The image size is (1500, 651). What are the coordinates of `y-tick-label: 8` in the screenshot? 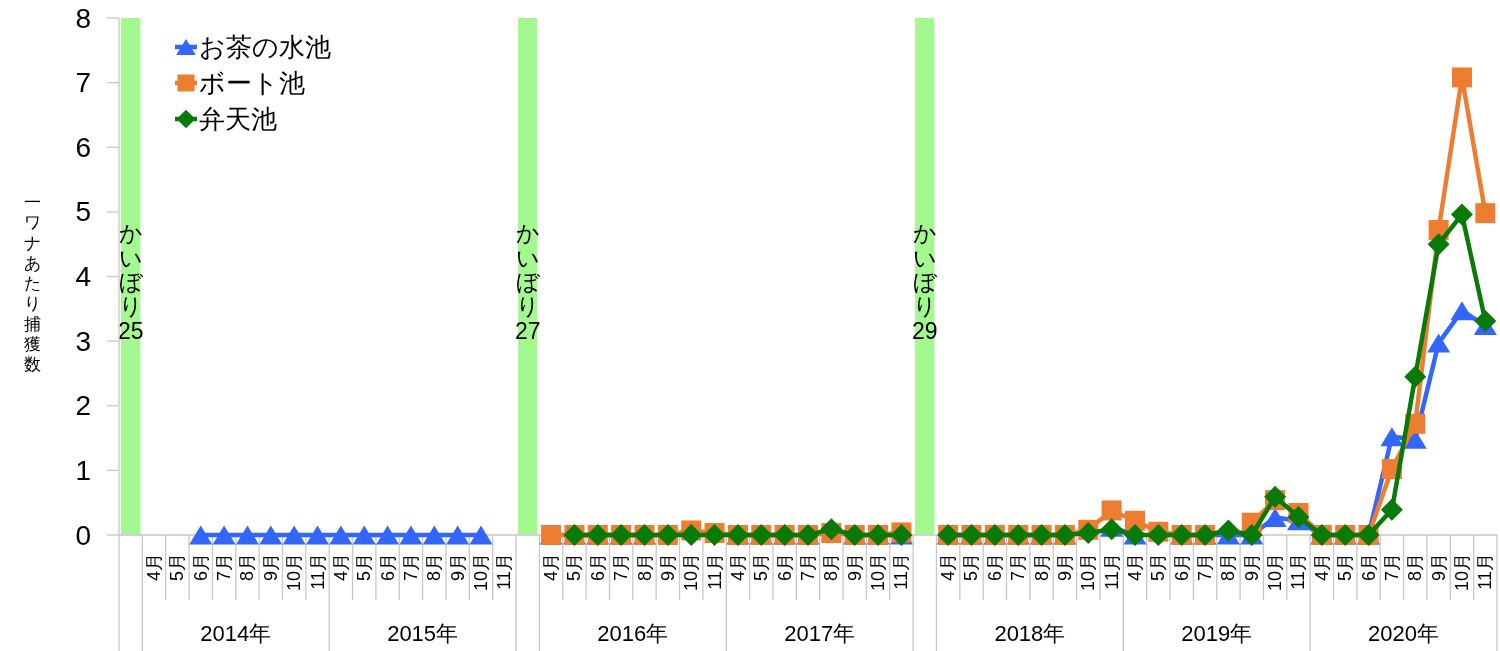 It's located at (83, 18).